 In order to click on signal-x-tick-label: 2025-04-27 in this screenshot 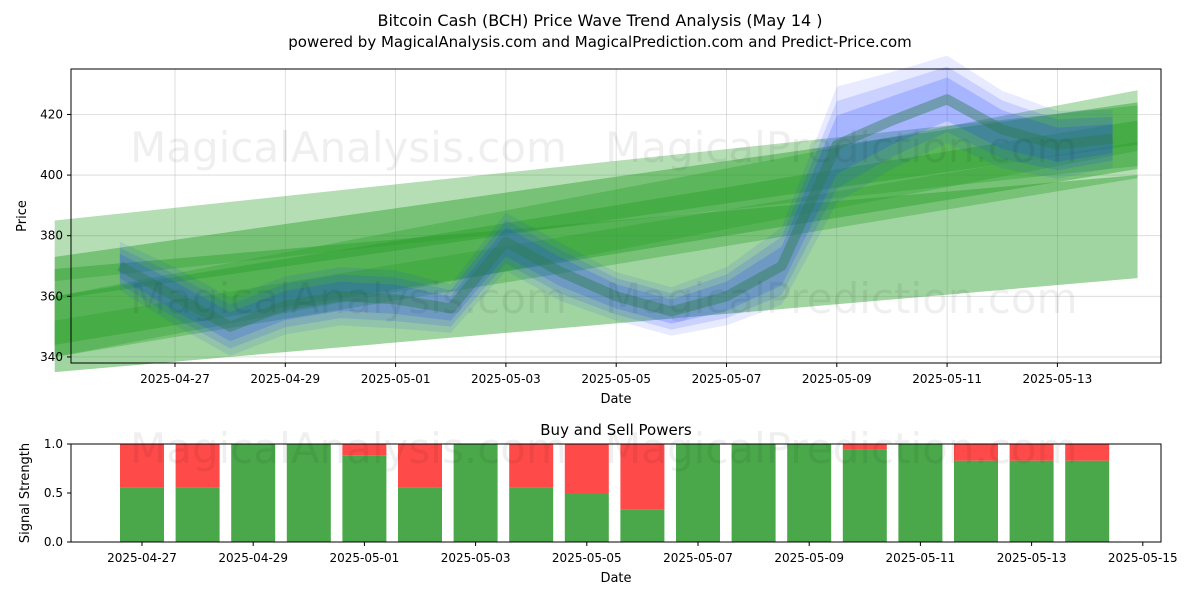, I will do `click(142, 558)`.